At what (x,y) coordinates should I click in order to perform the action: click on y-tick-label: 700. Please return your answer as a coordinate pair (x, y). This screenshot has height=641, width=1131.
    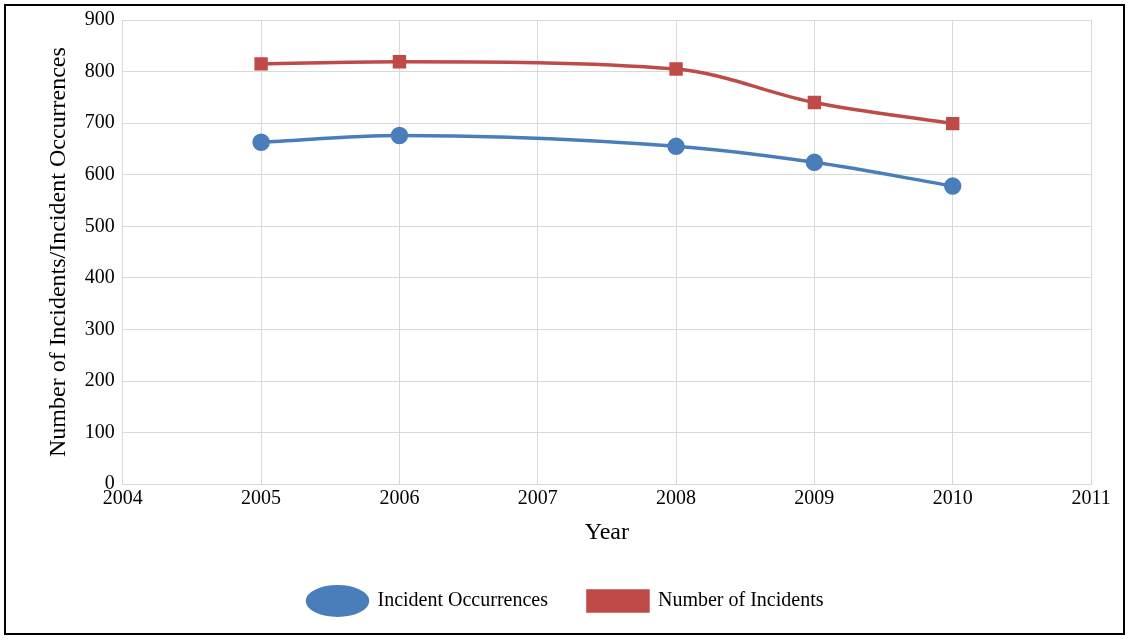
    Looking at the image, I should click on (99, 121).